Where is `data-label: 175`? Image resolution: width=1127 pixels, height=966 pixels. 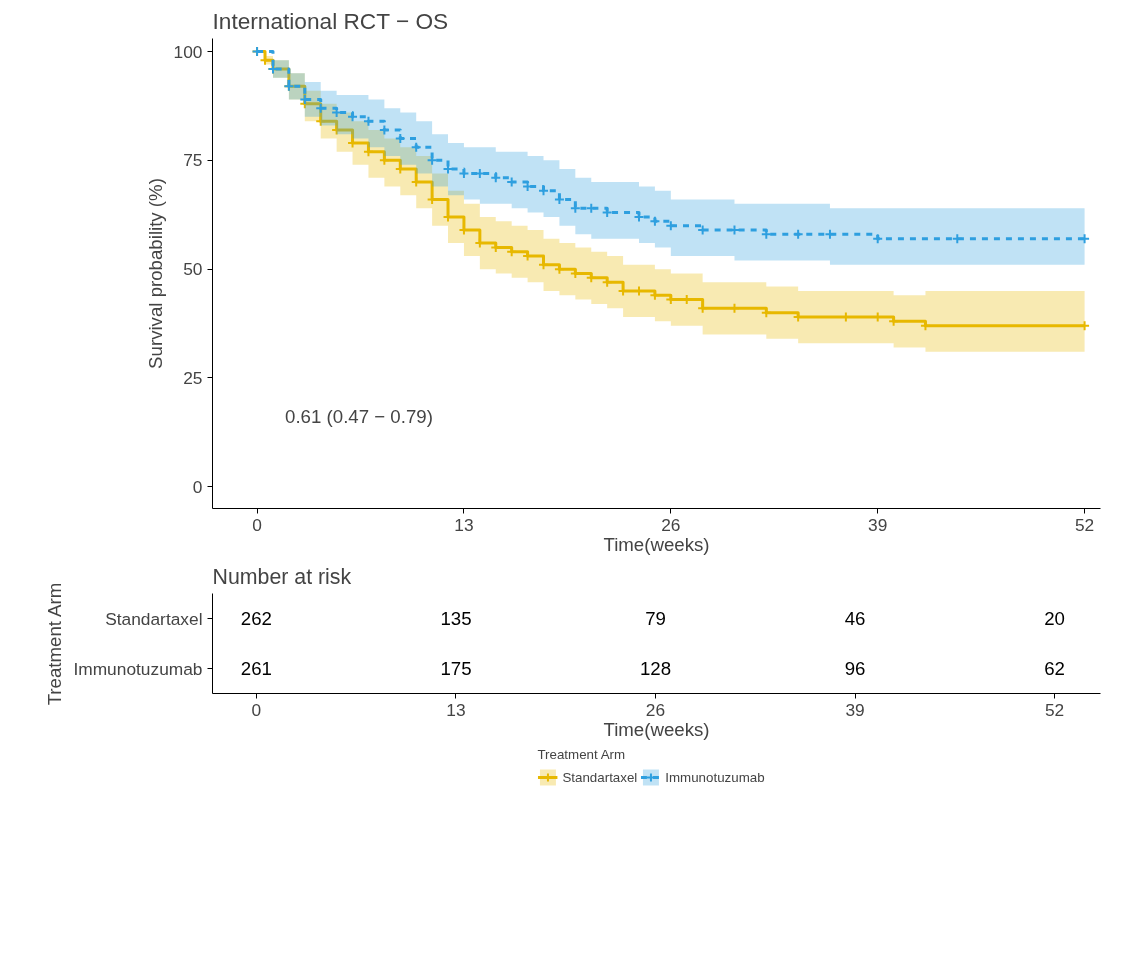 data-label: 175 is located at coordinates (456, 668).